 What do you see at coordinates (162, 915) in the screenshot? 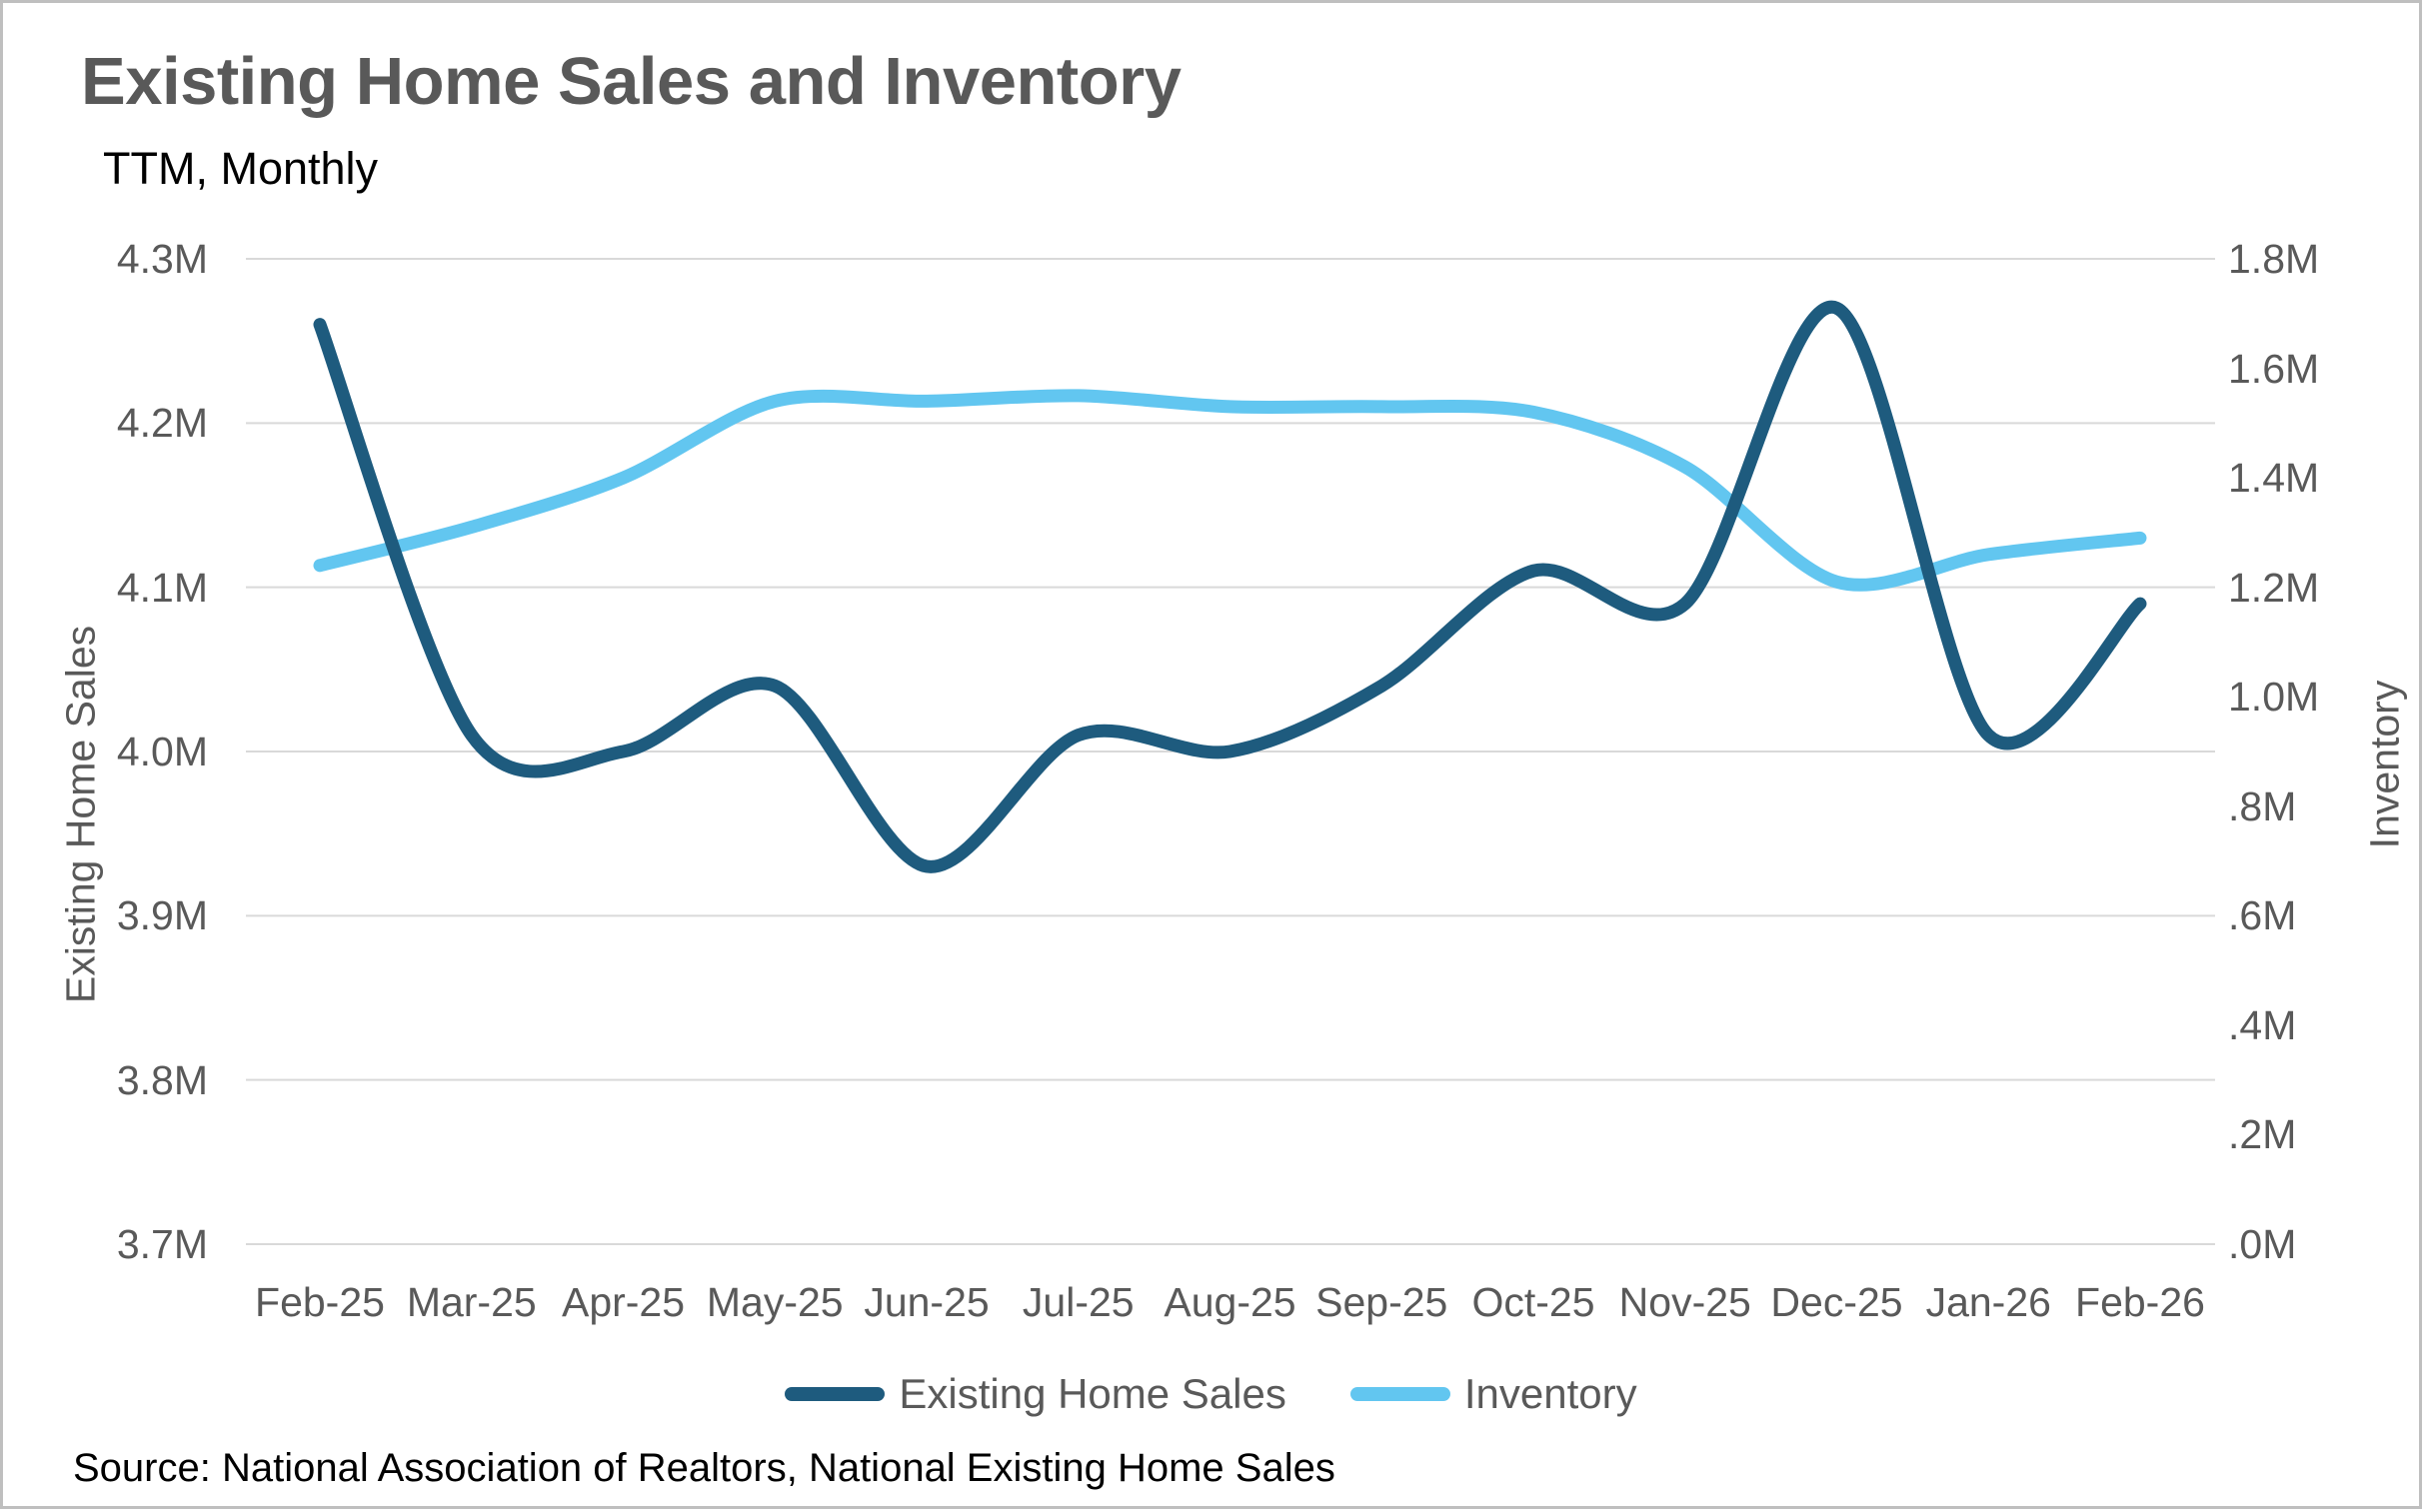
I see `left-axis-tick: 3.9M` at bounding box center [162, 915].